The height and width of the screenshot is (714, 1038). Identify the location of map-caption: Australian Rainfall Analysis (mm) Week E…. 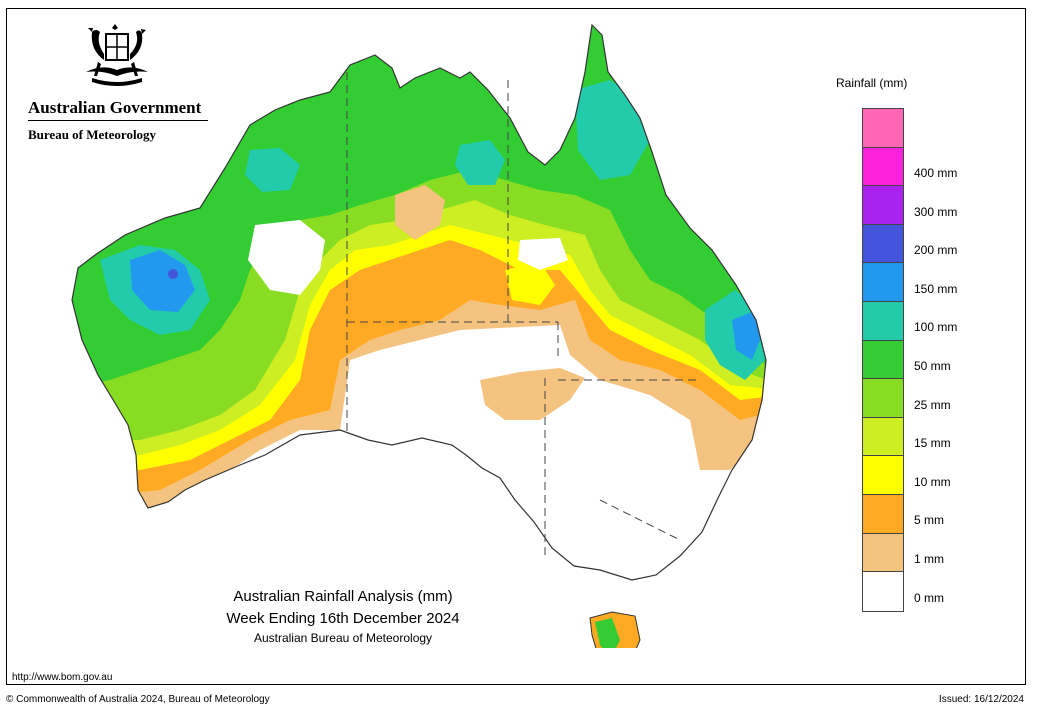
(343, 616).